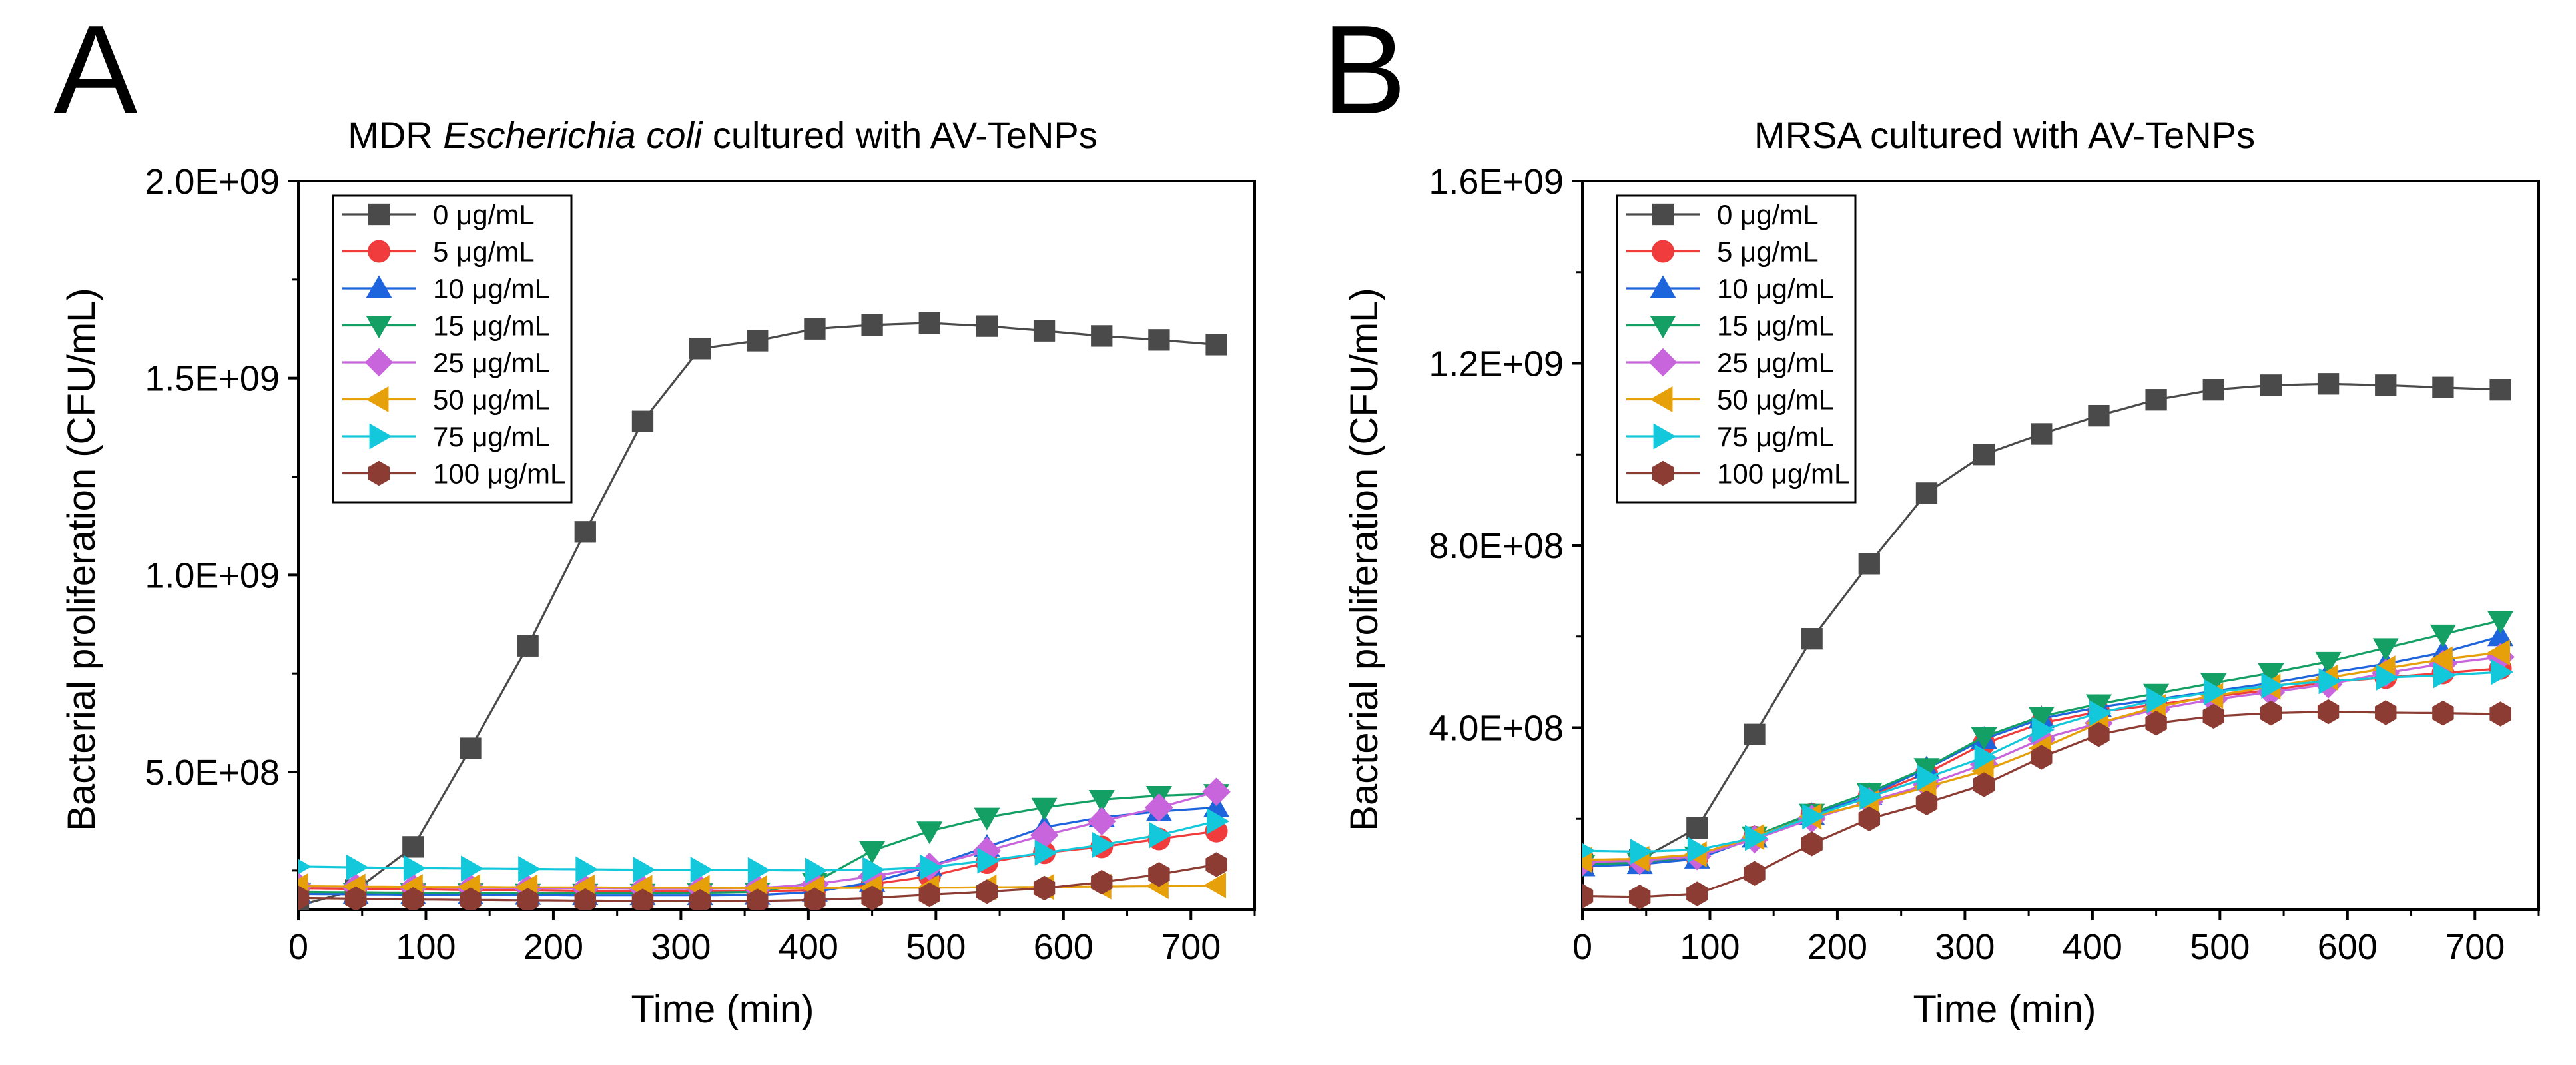 The width and height of the screenshot is (2576, 1065). I want to click on legend-entry-label: 0 μg/mL, so click(1768, 214).